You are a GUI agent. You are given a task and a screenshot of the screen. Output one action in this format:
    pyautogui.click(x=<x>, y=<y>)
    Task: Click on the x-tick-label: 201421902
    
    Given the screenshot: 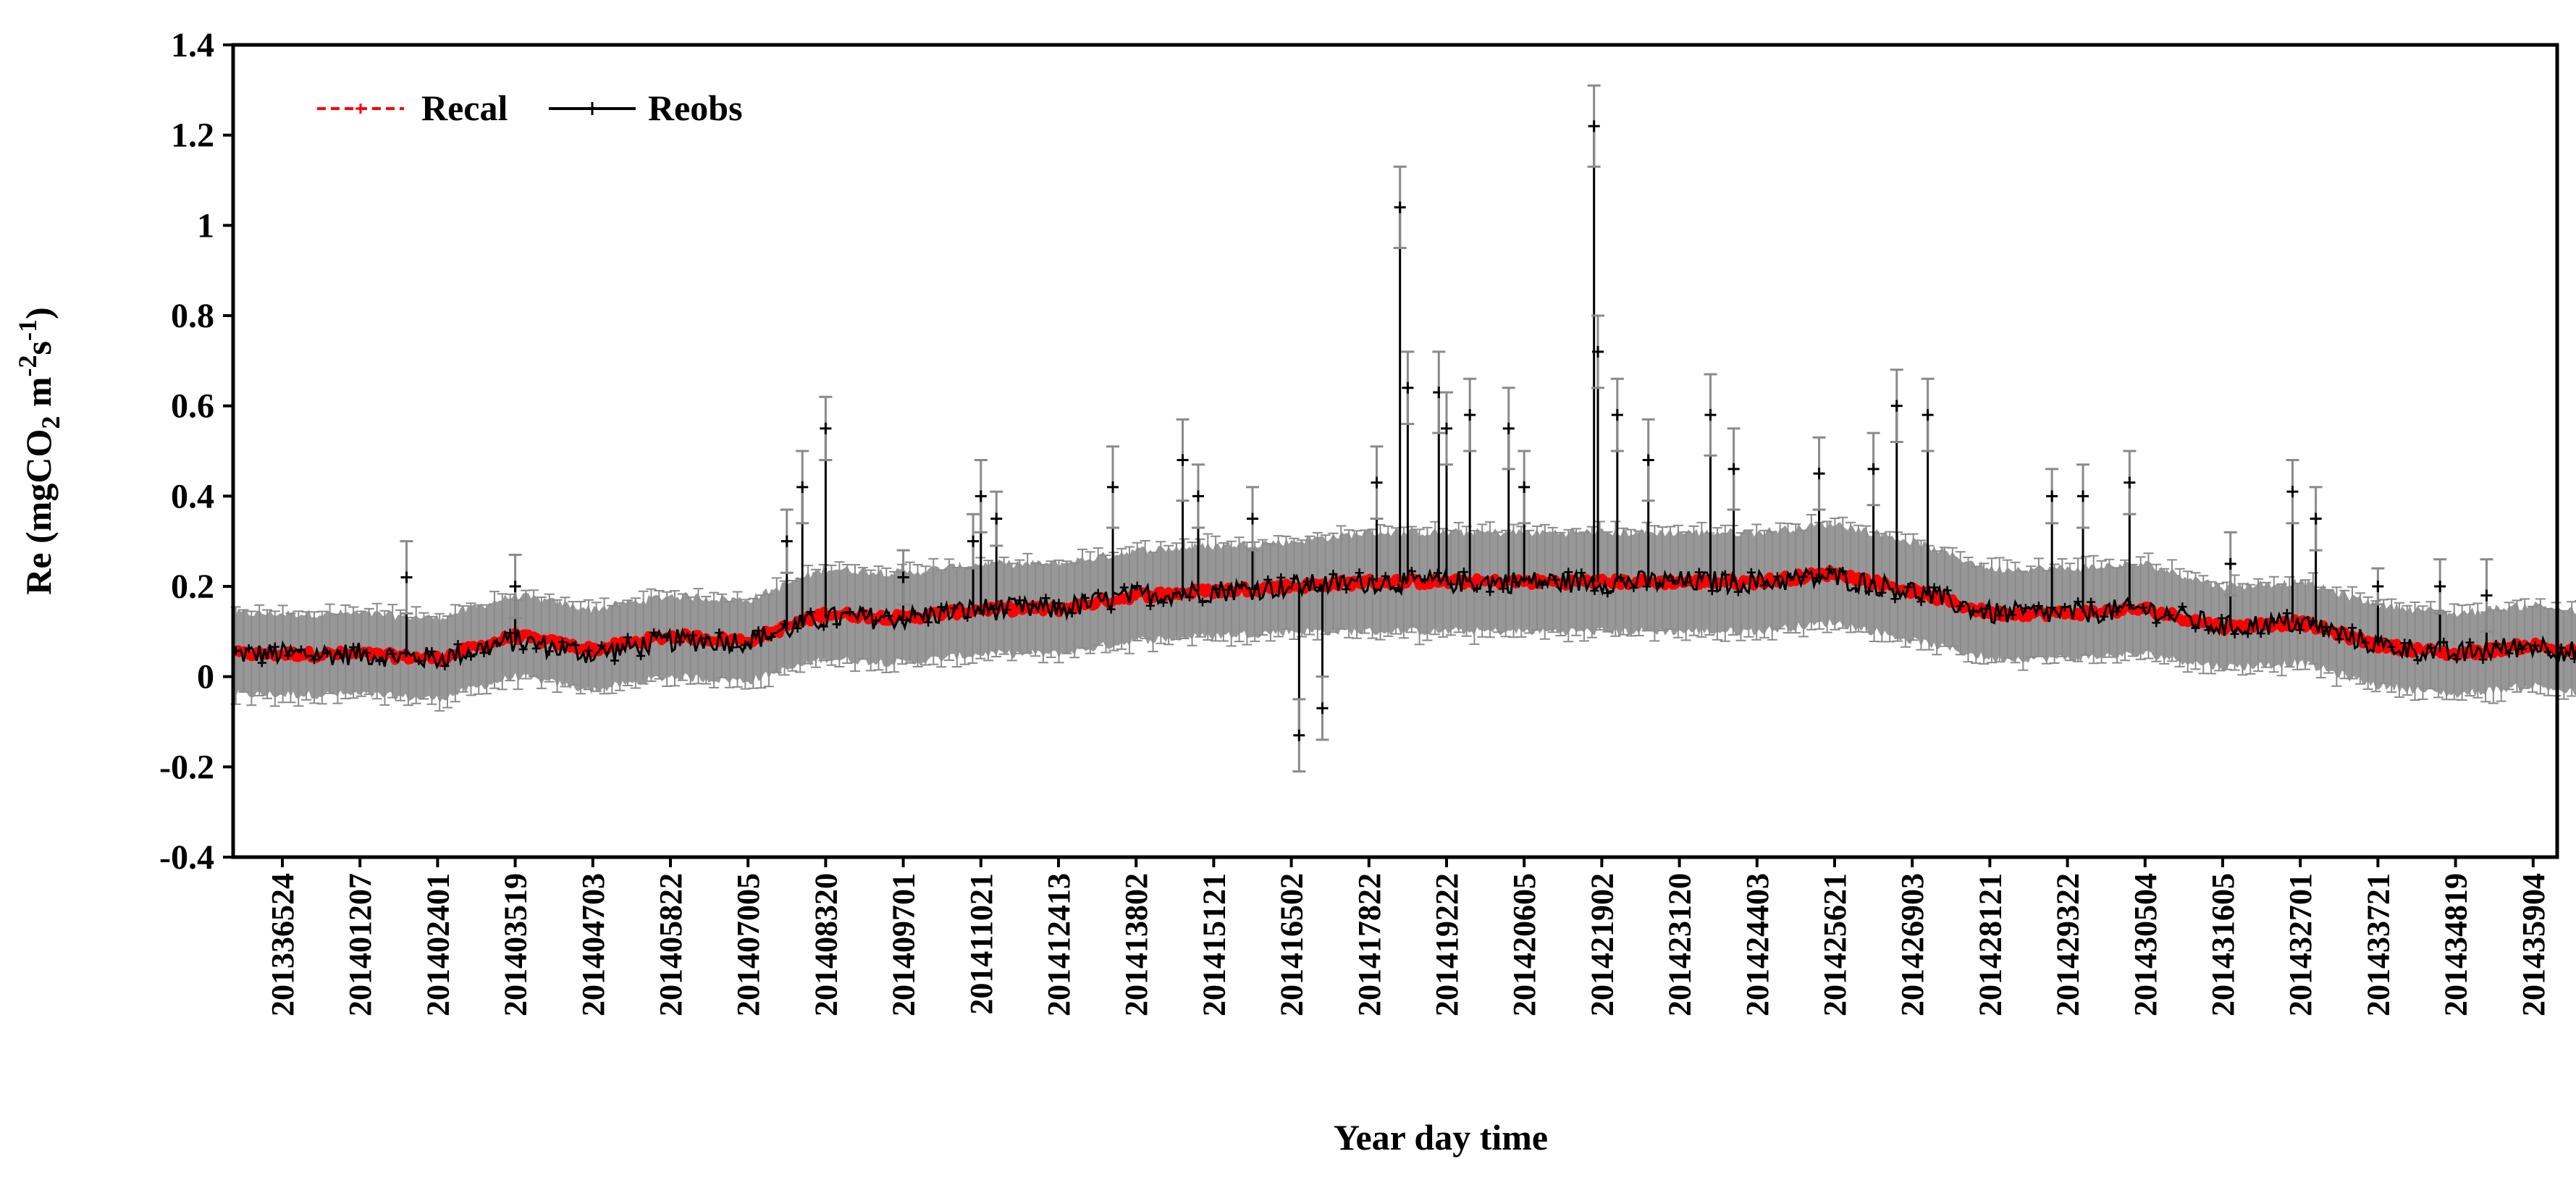 What is the action you would take?
    pyautogui.click(x=1602, y=945)
    